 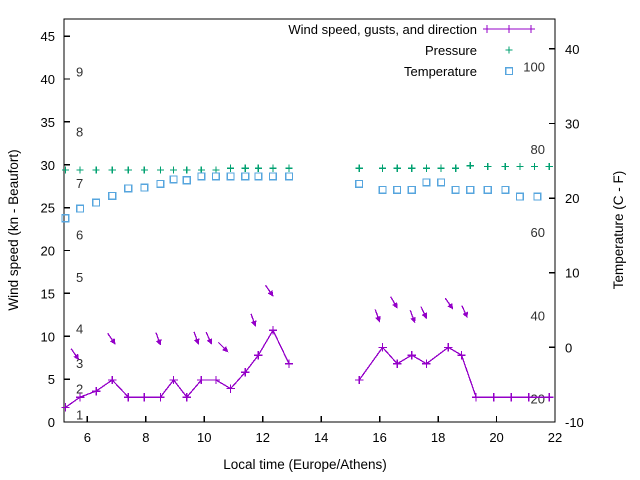 What do you see at coordinates (566, 236) in the screenshot?
I see `y2-axis-ticks: -10 0 10 20 30 40` at bounding box center [566, 236].